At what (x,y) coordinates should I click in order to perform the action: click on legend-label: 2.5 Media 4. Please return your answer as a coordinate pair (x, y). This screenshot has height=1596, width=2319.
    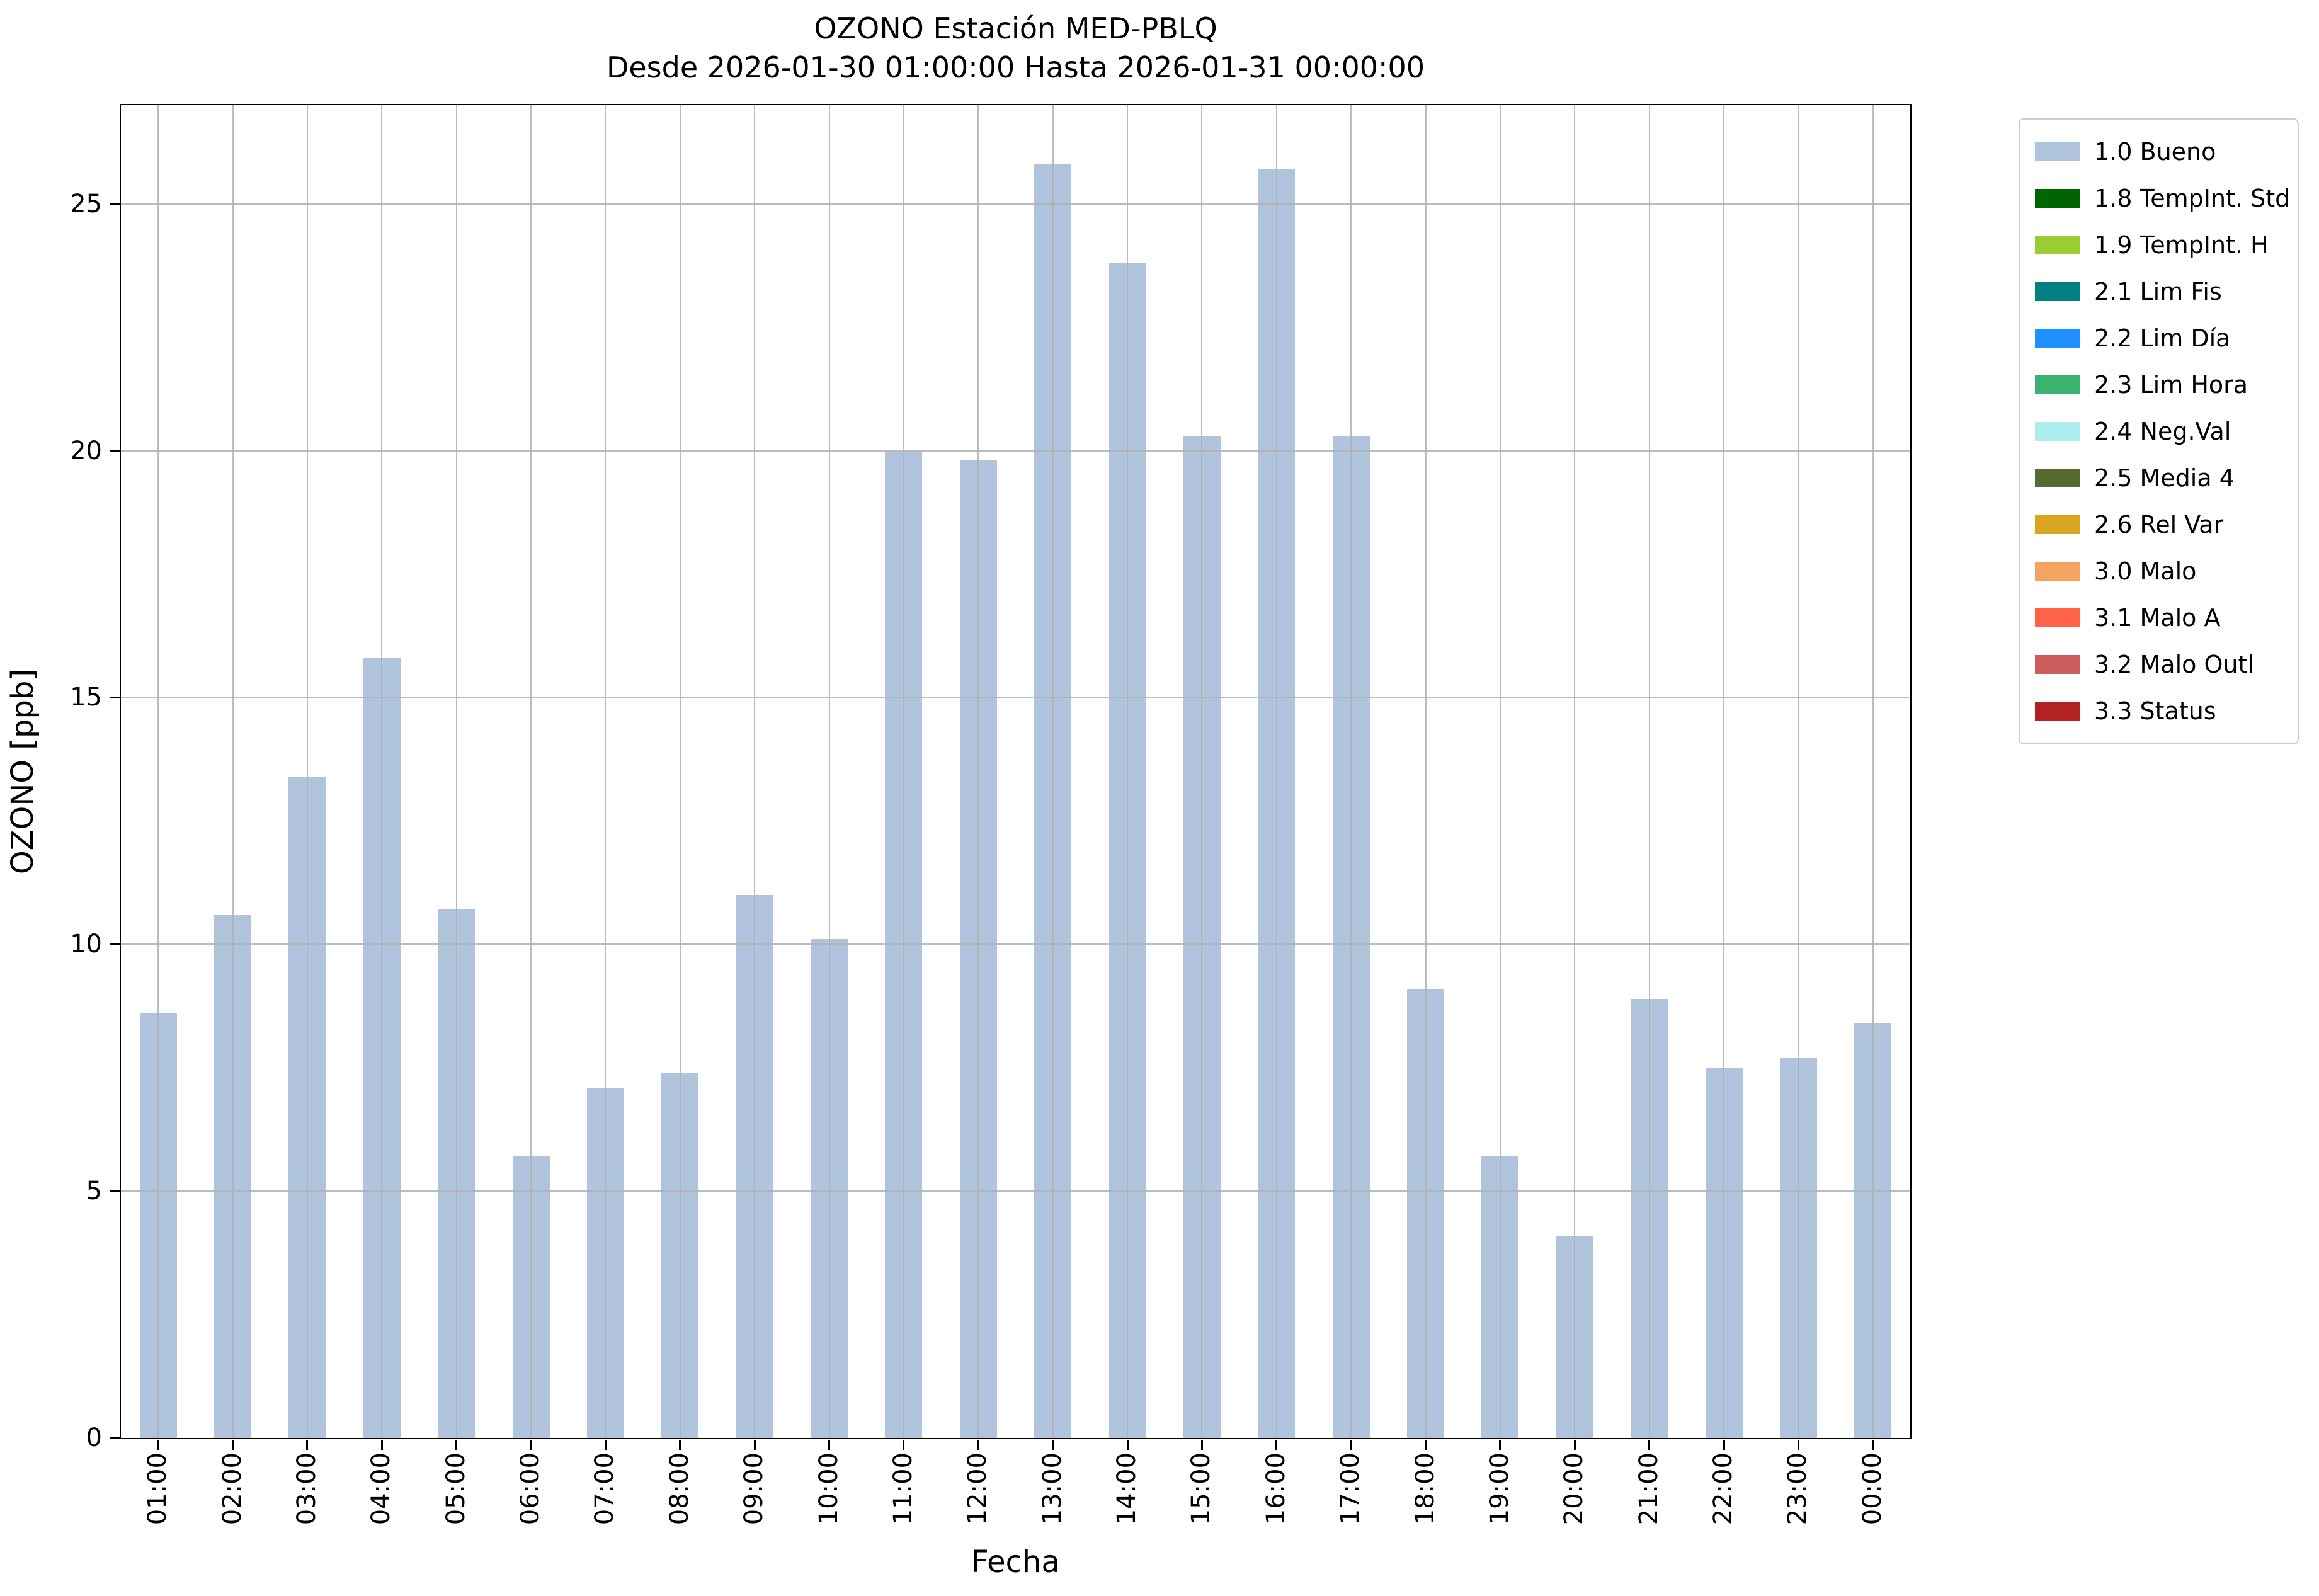
    Looking at the image, I should click on (2164, 478).